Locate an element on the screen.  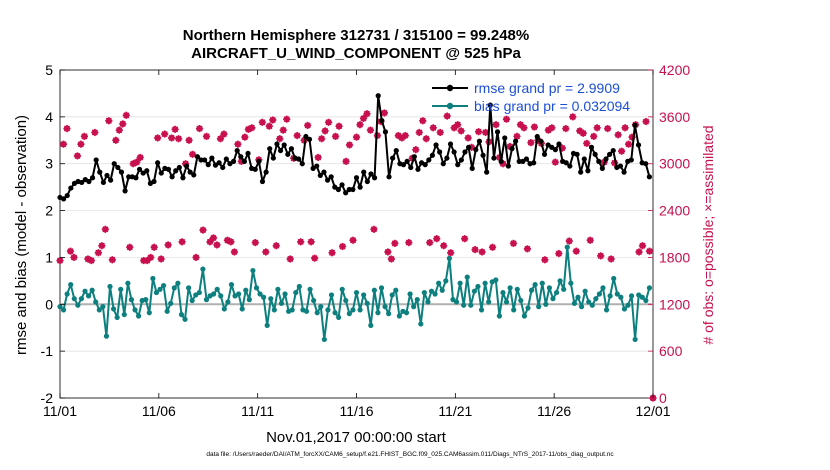
legend-rmse-swatch-marker is located at coordinates (450, 88).